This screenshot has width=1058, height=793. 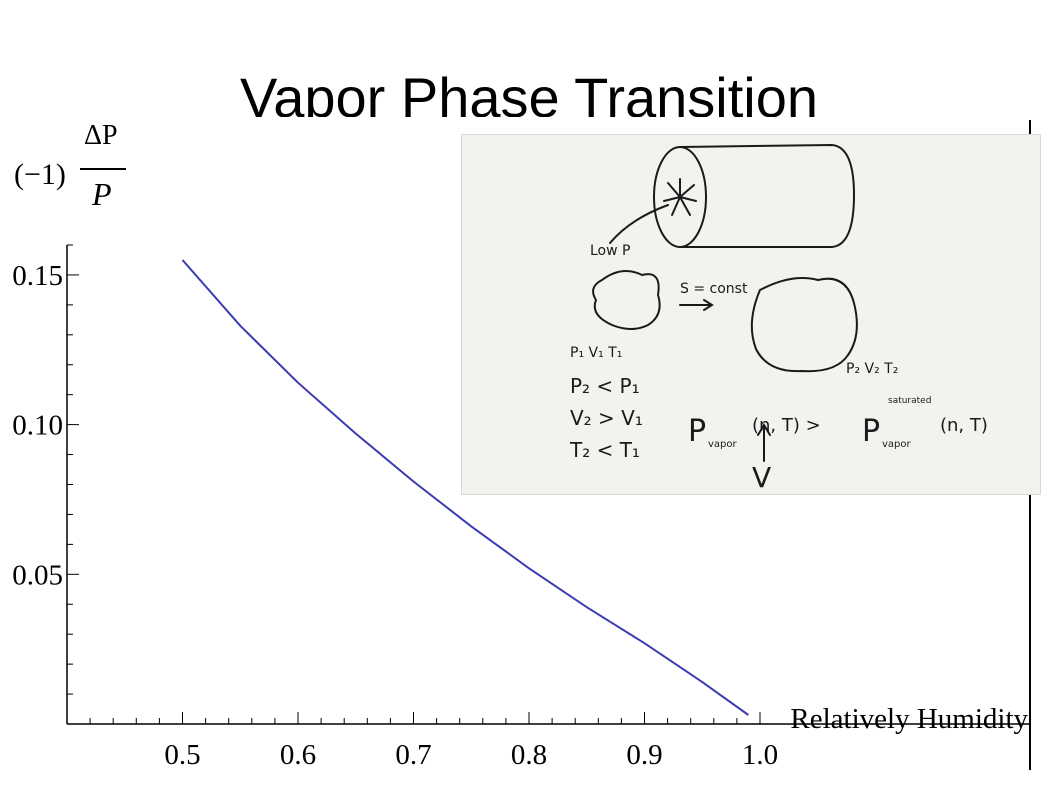 What do you see at coordinates (604, 450) in the screenshot?
I see `relation-temperature-label: T₂ < T₁` at bounding box center [604, 450].